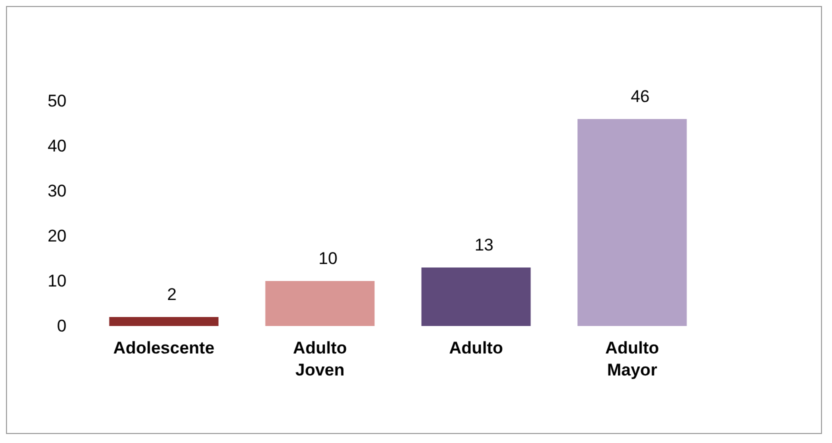  I want to click on y-tick-label: 20, so click(57, 236).